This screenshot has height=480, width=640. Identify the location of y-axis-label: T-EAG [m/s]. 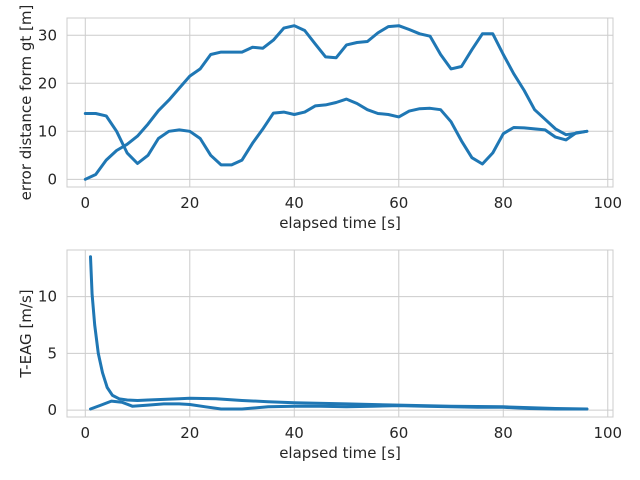
(26, 333).